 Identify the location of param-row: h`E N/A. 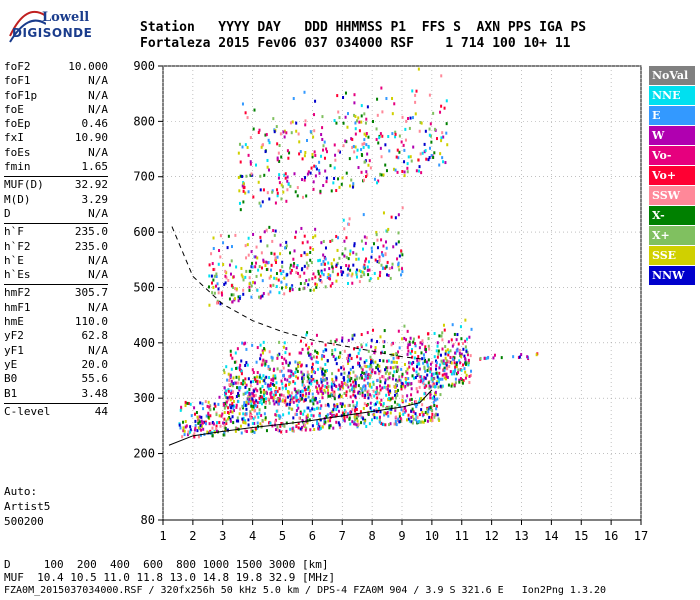
(56, 261).